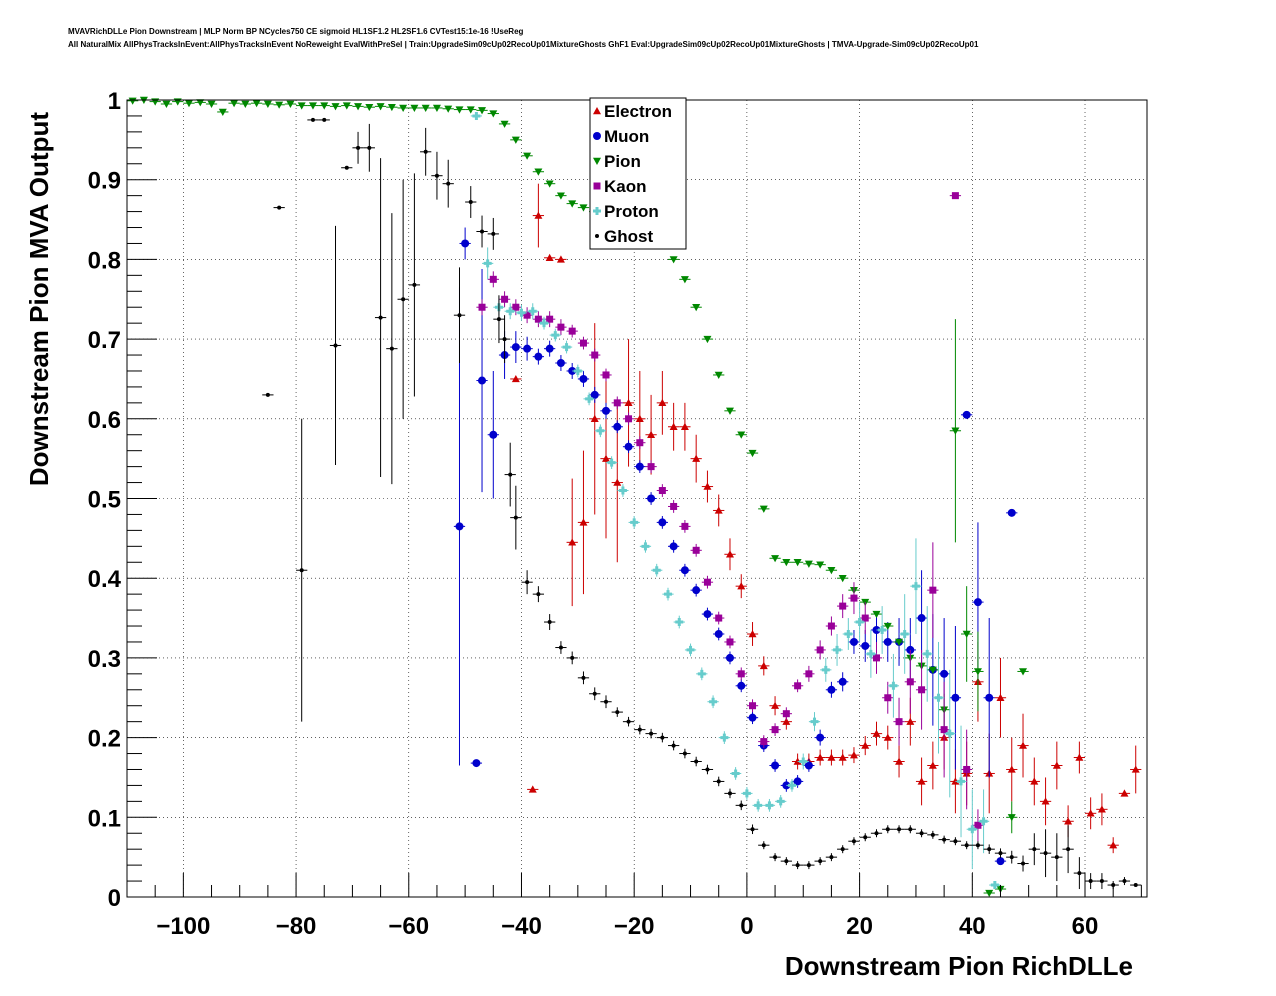 The width and height of the screenshot is (1276, 996). What do you see at coordinates (296, 926) in the screenshot?
I see `x-tick-label: −80` at bounding box center [296, 926].